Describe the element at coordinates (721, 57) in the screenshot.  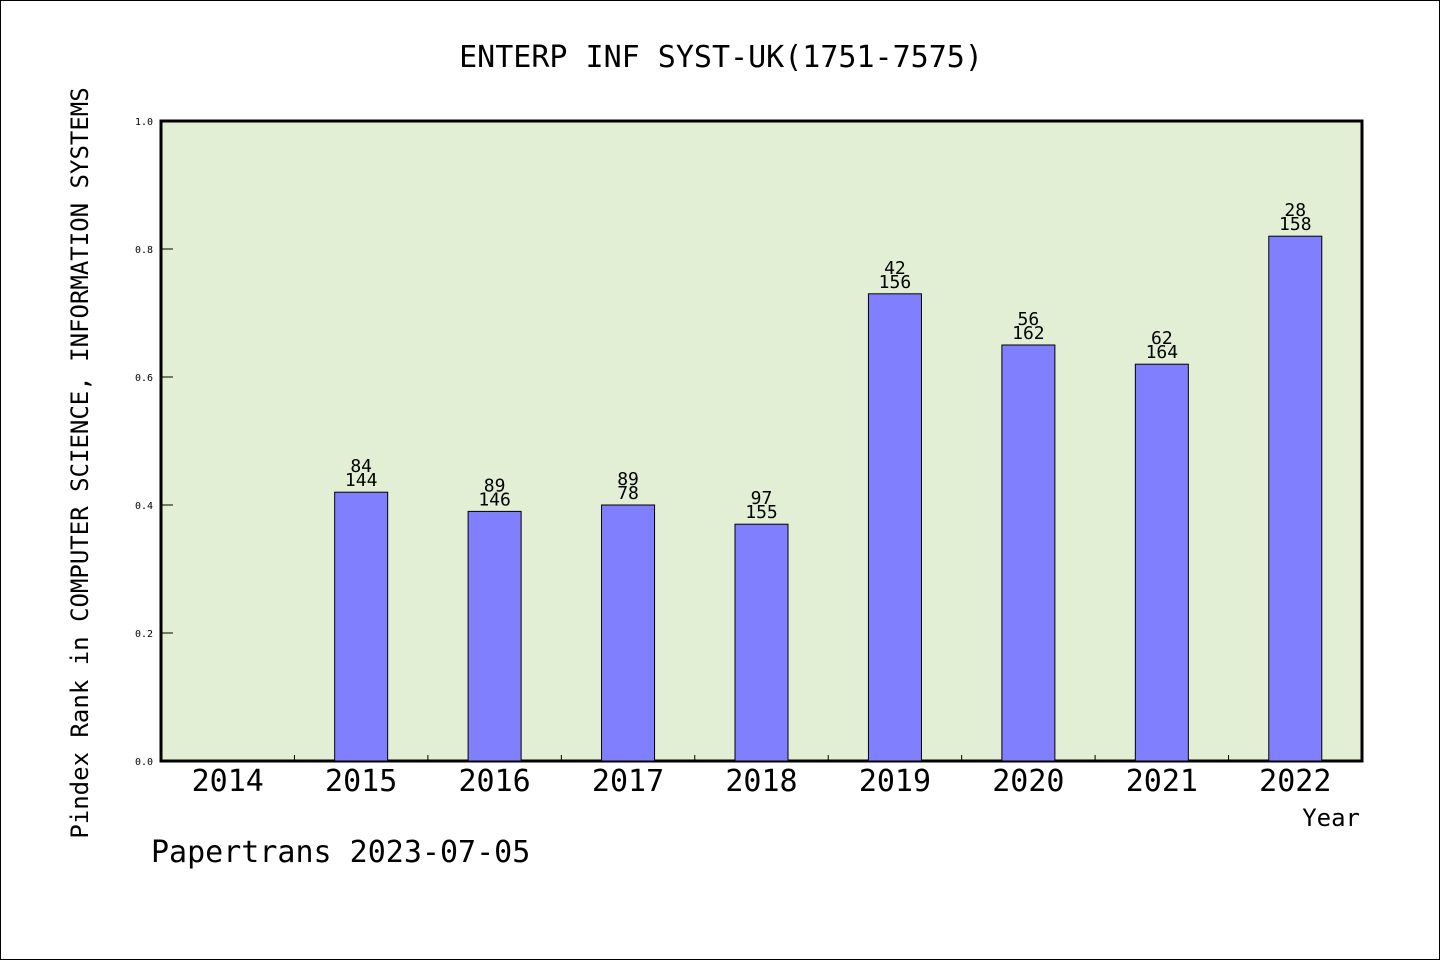
I see `chart-title: ENTERP INF SYST-UK(1751-7575)` at that location.